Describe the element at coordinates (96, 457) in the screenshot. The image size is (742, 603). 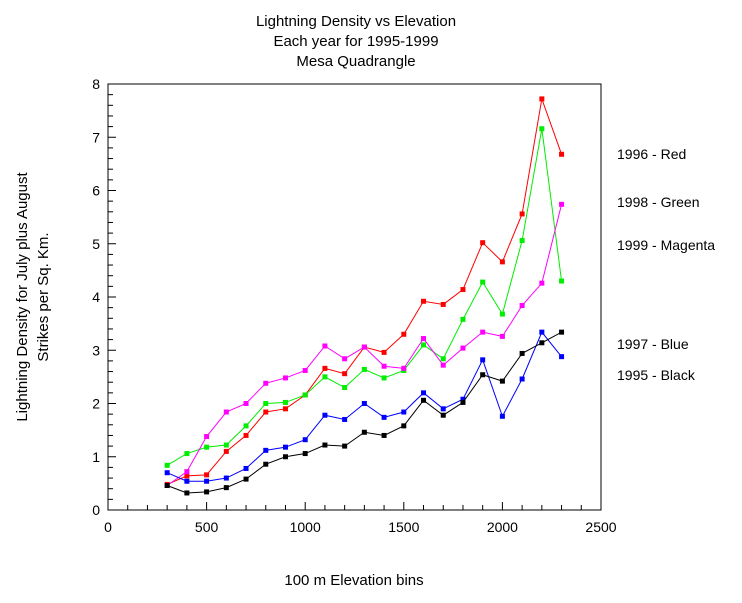
I see `y-tick-label: 1` at that location.